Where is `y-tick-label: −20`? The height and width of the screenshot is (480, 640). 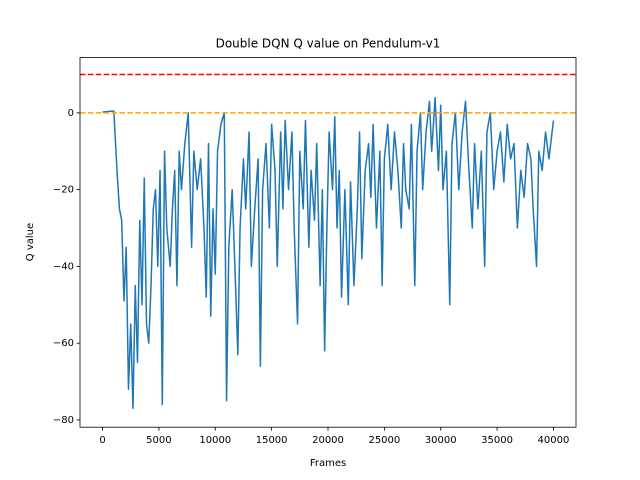 y-tick-label: −20 is located at coordinates (63, 190).